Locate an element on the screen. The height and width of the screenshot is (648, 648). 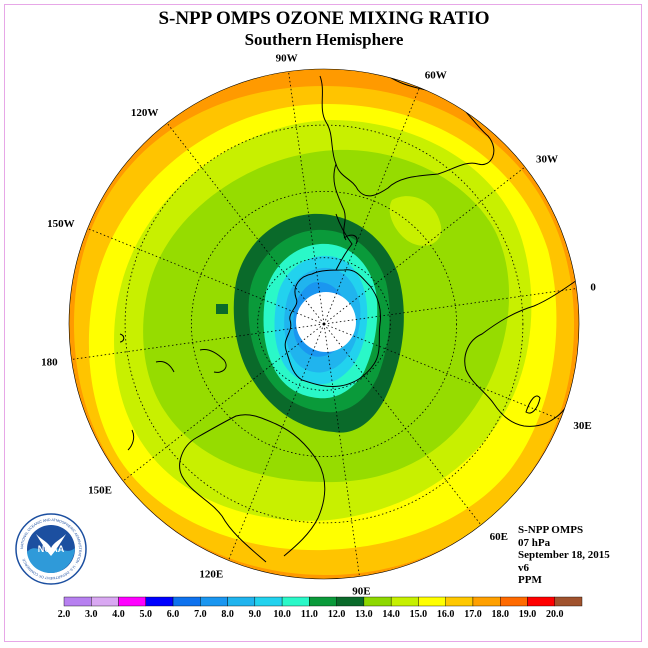
meridian-label: 0 is located at coordinates (593, 288).